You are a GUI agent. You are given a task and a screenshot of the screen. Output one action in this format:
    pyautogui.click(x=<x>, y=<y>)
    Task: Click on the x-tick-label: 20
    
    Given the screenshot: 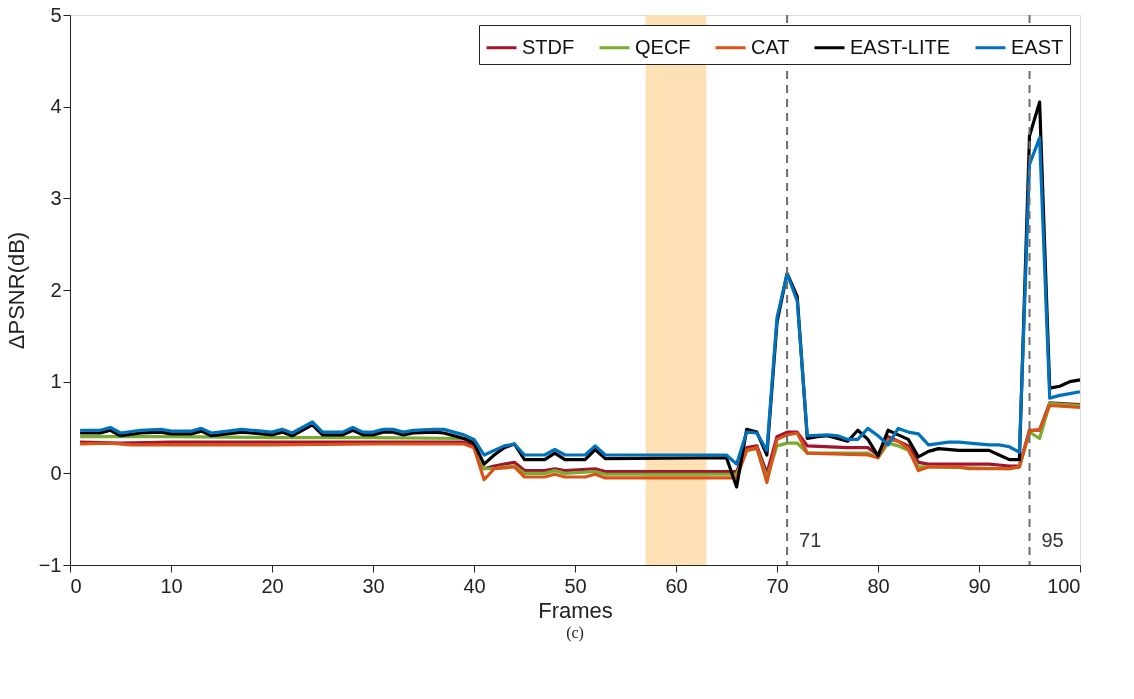 What is the action you would take?
    pyautogui.click(x=272, y=585)
    